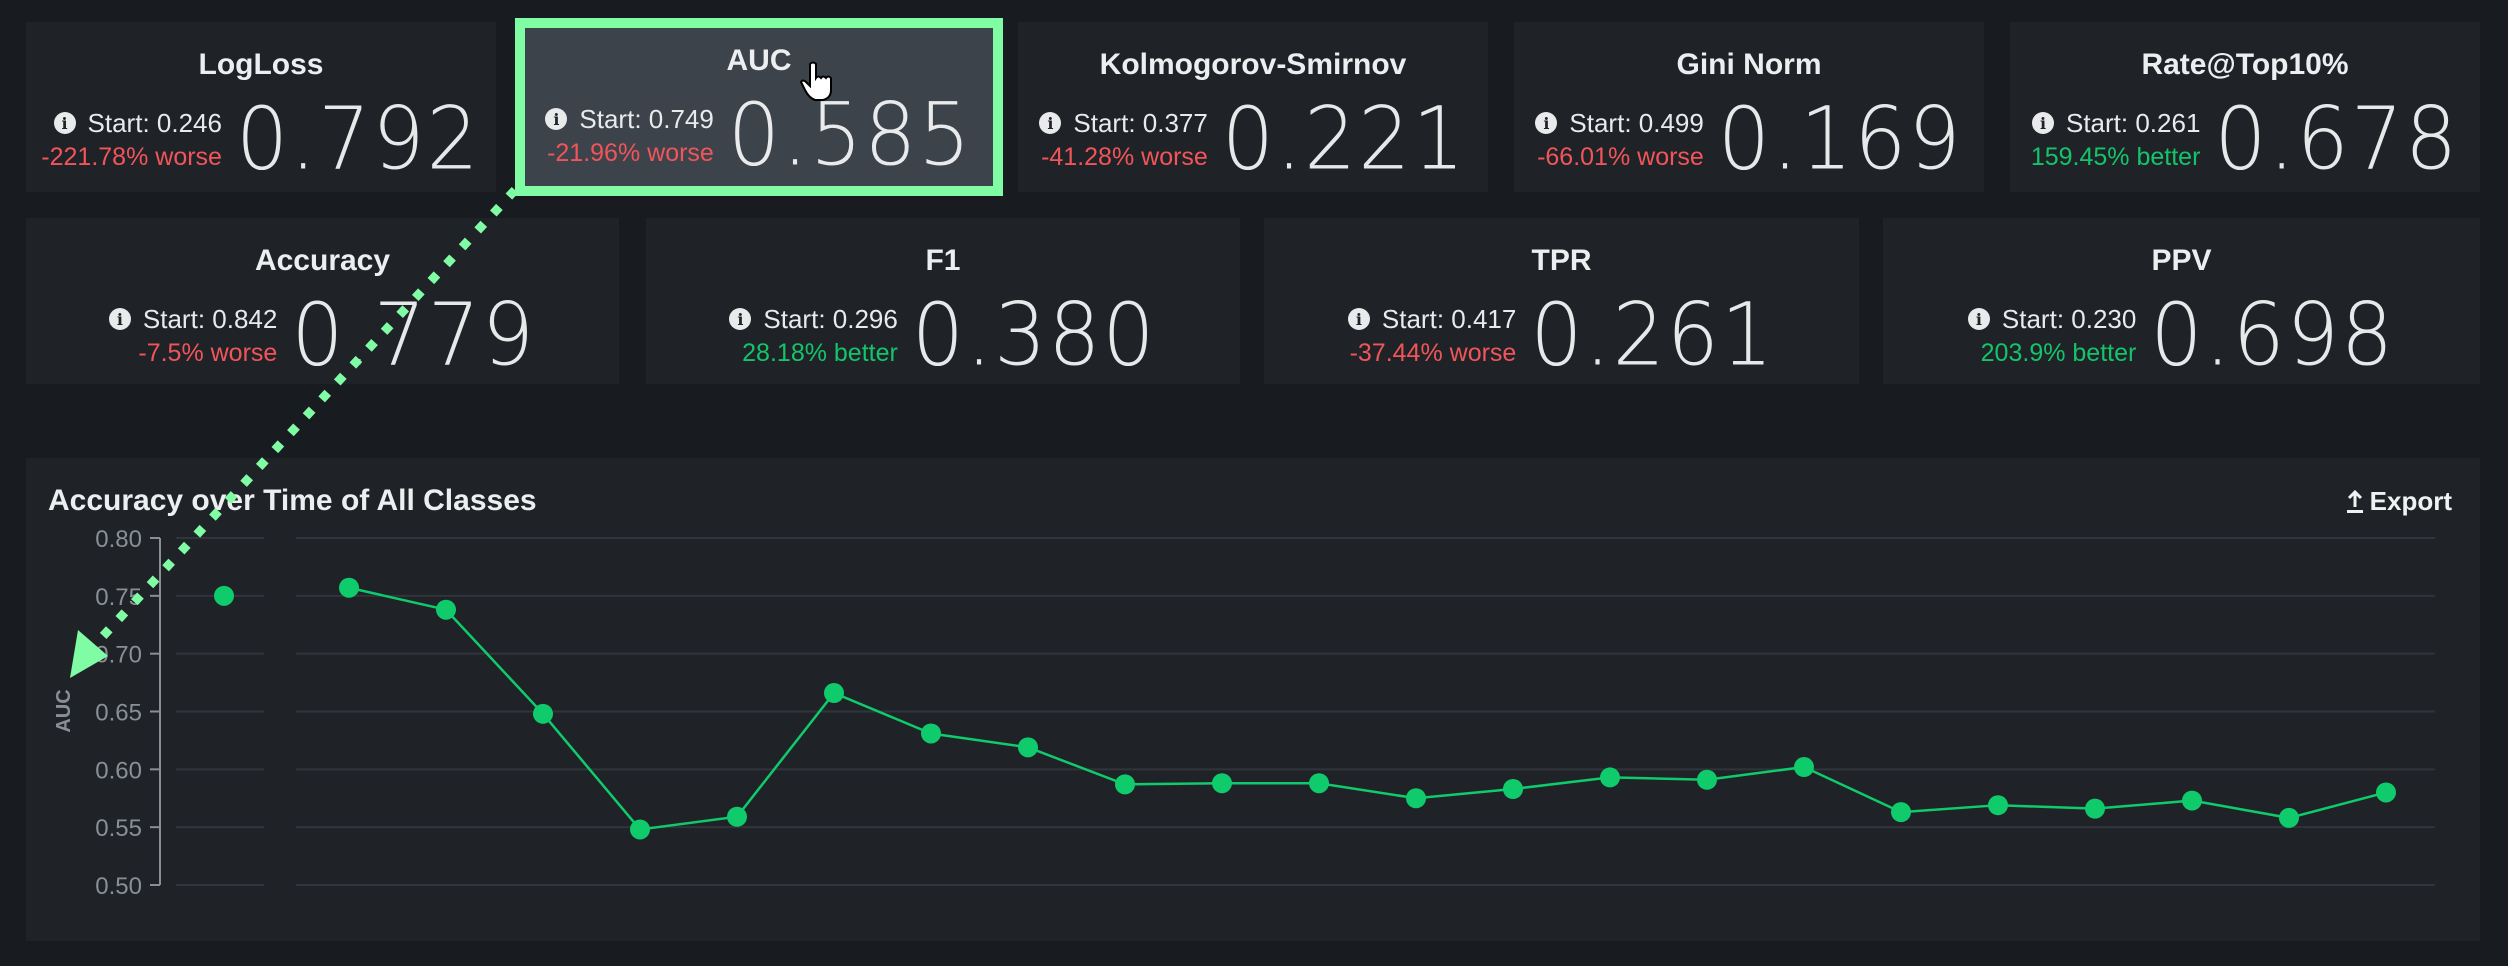 Image resolution: width=2508 pixels, height=966 pixels. I want to click on metric-value: 0.261, so click(1653, 335).